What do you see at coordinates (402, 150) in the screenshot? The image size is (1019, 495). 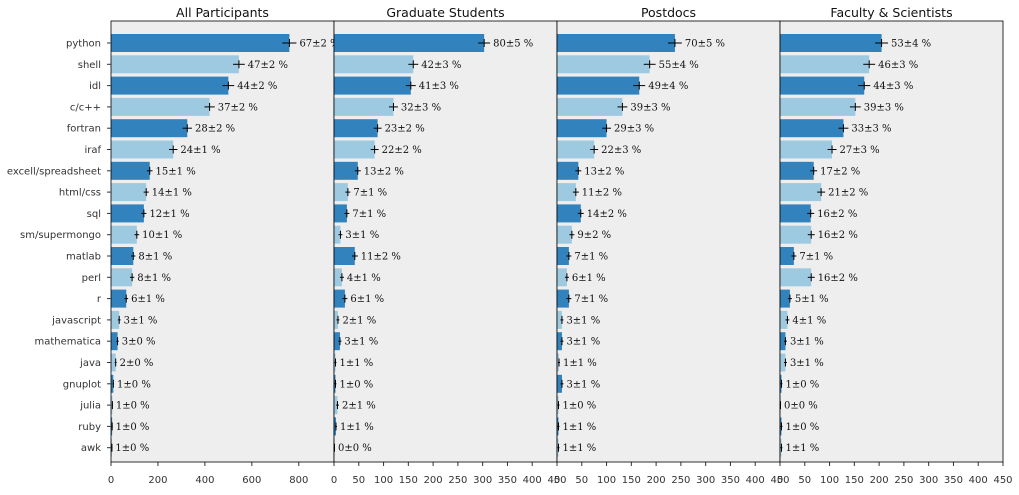 I see `data-label: 22±2 %` at bounding box center [402, 150].